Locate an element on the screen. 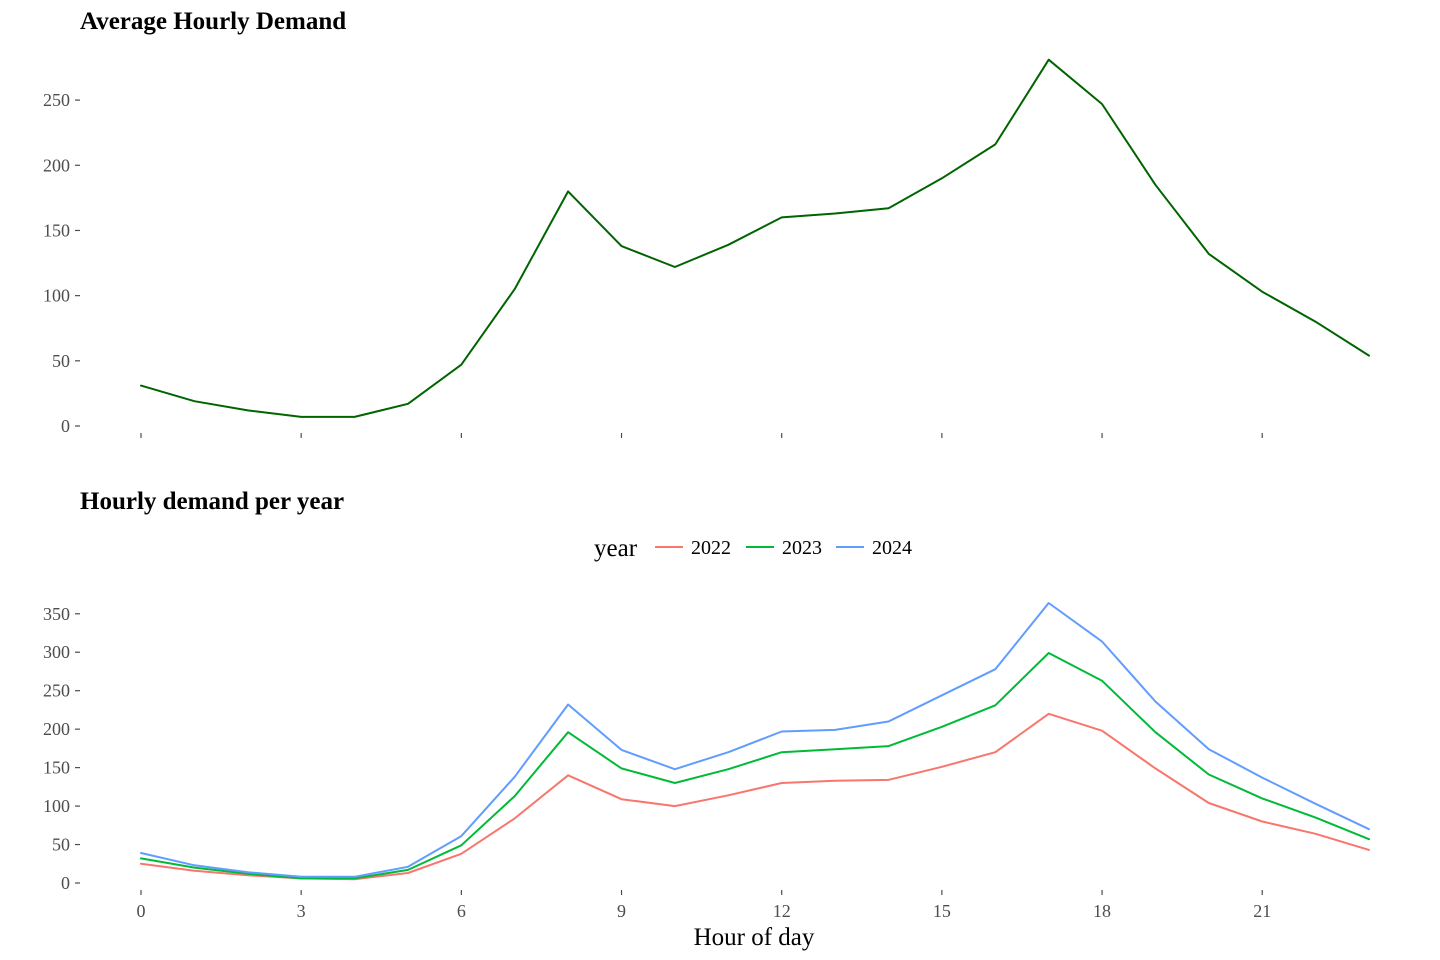  bottom-x-tick-label: 3 is located at coordinates (301, 911).